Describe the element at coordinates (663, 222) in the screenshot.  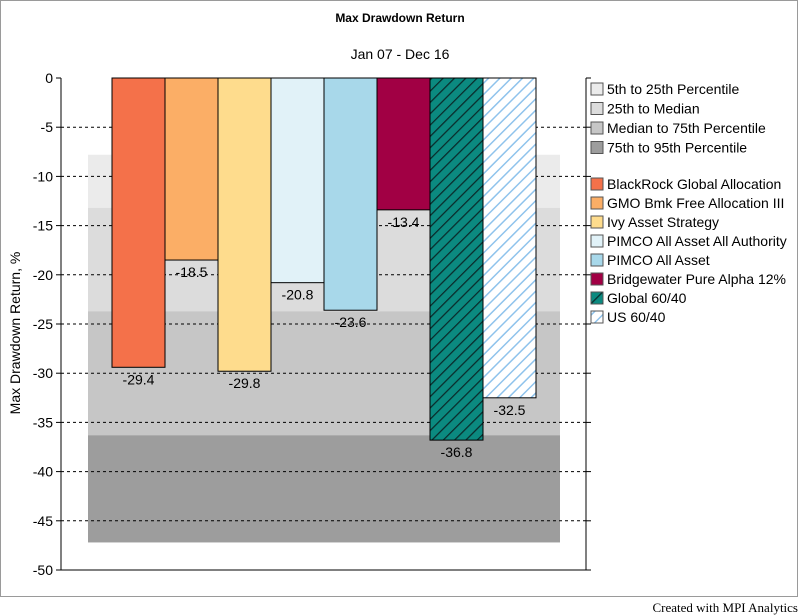
I see `legend-series-3: Ivy Asset Strategy` at that location.